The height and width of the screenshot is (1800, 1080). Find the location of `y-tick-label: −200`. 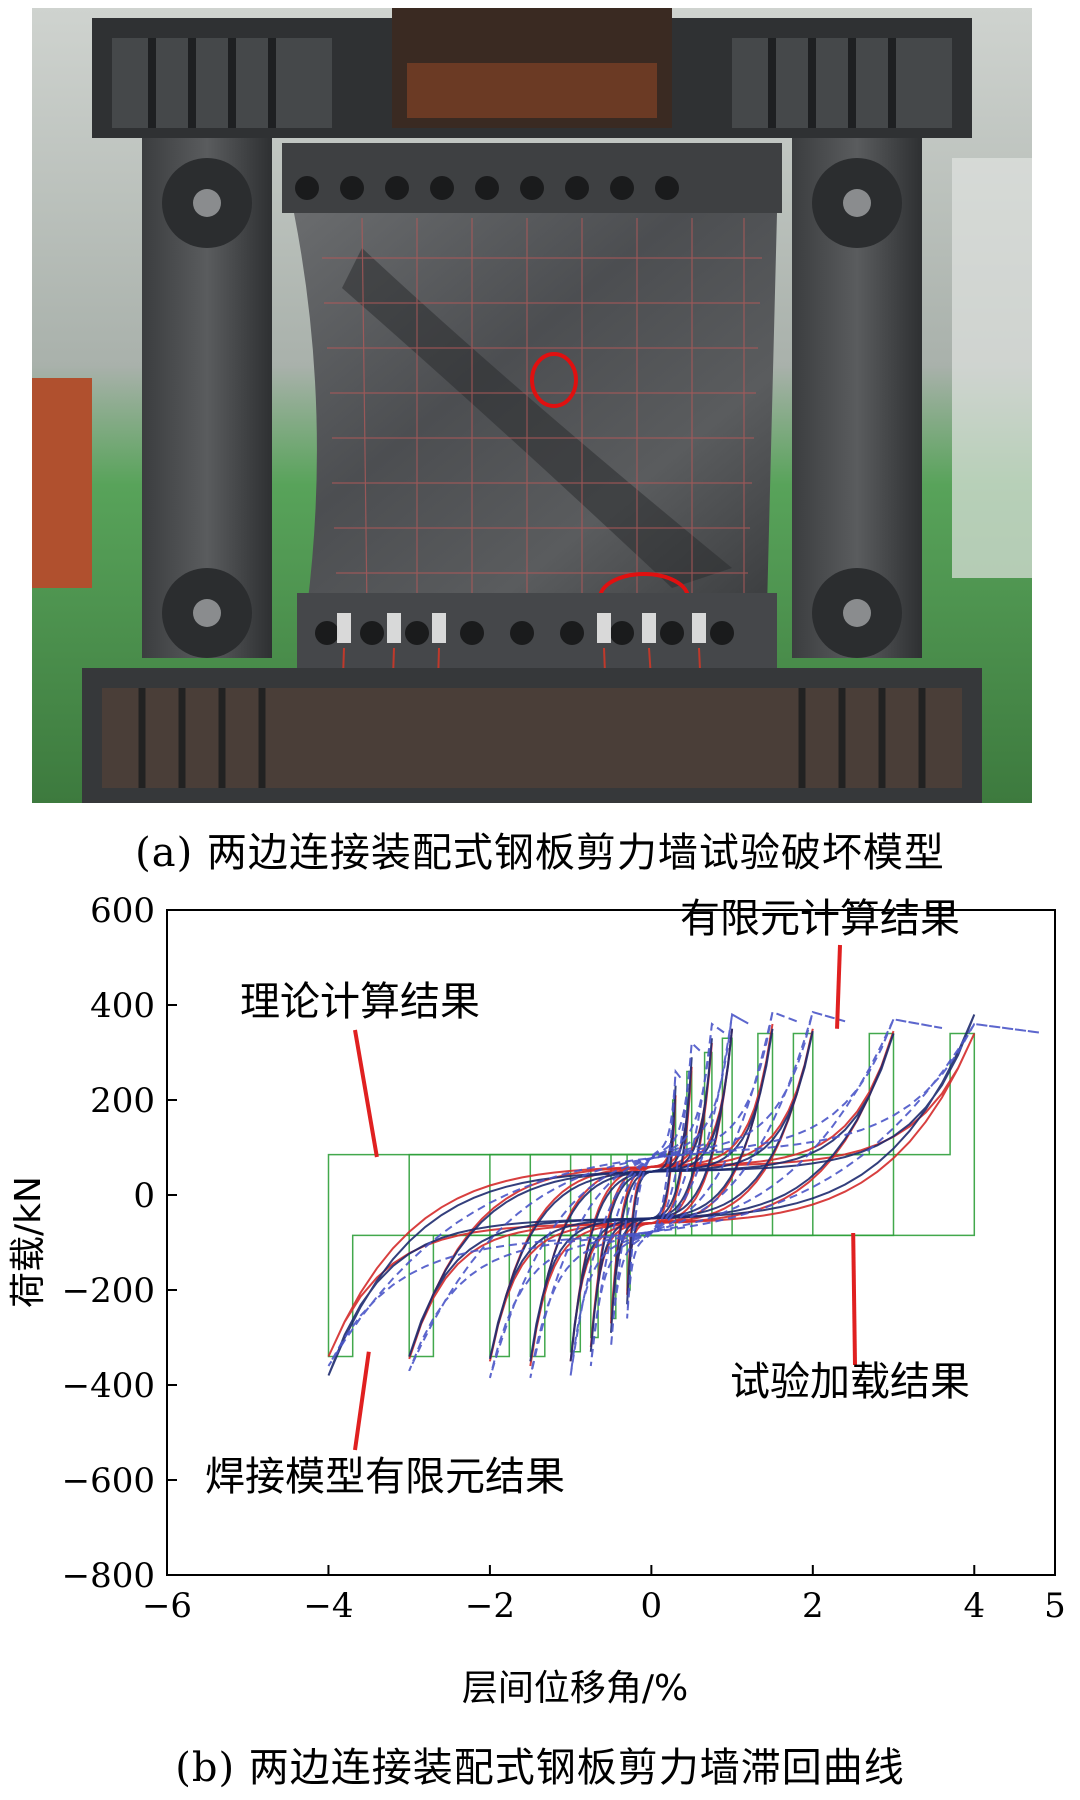

y-tick-label: −200 is located at coordinates (108, 1291).